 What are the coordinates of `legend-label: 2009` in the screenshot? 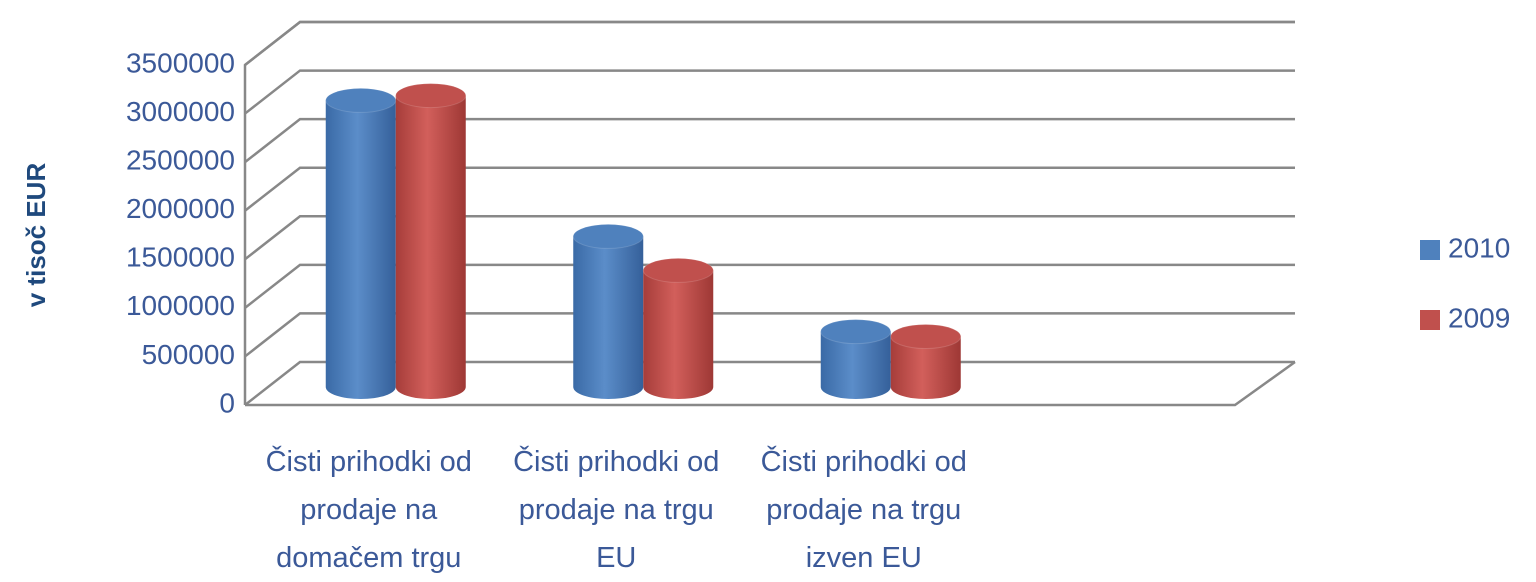 It's located at (1479, 317).